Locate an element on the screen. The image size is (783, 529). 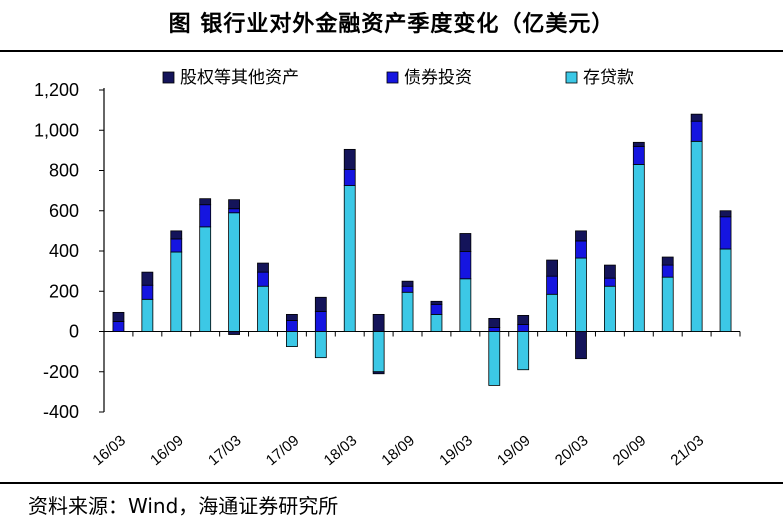
y-tick-label: 200 is located at coordinates (64, 291).